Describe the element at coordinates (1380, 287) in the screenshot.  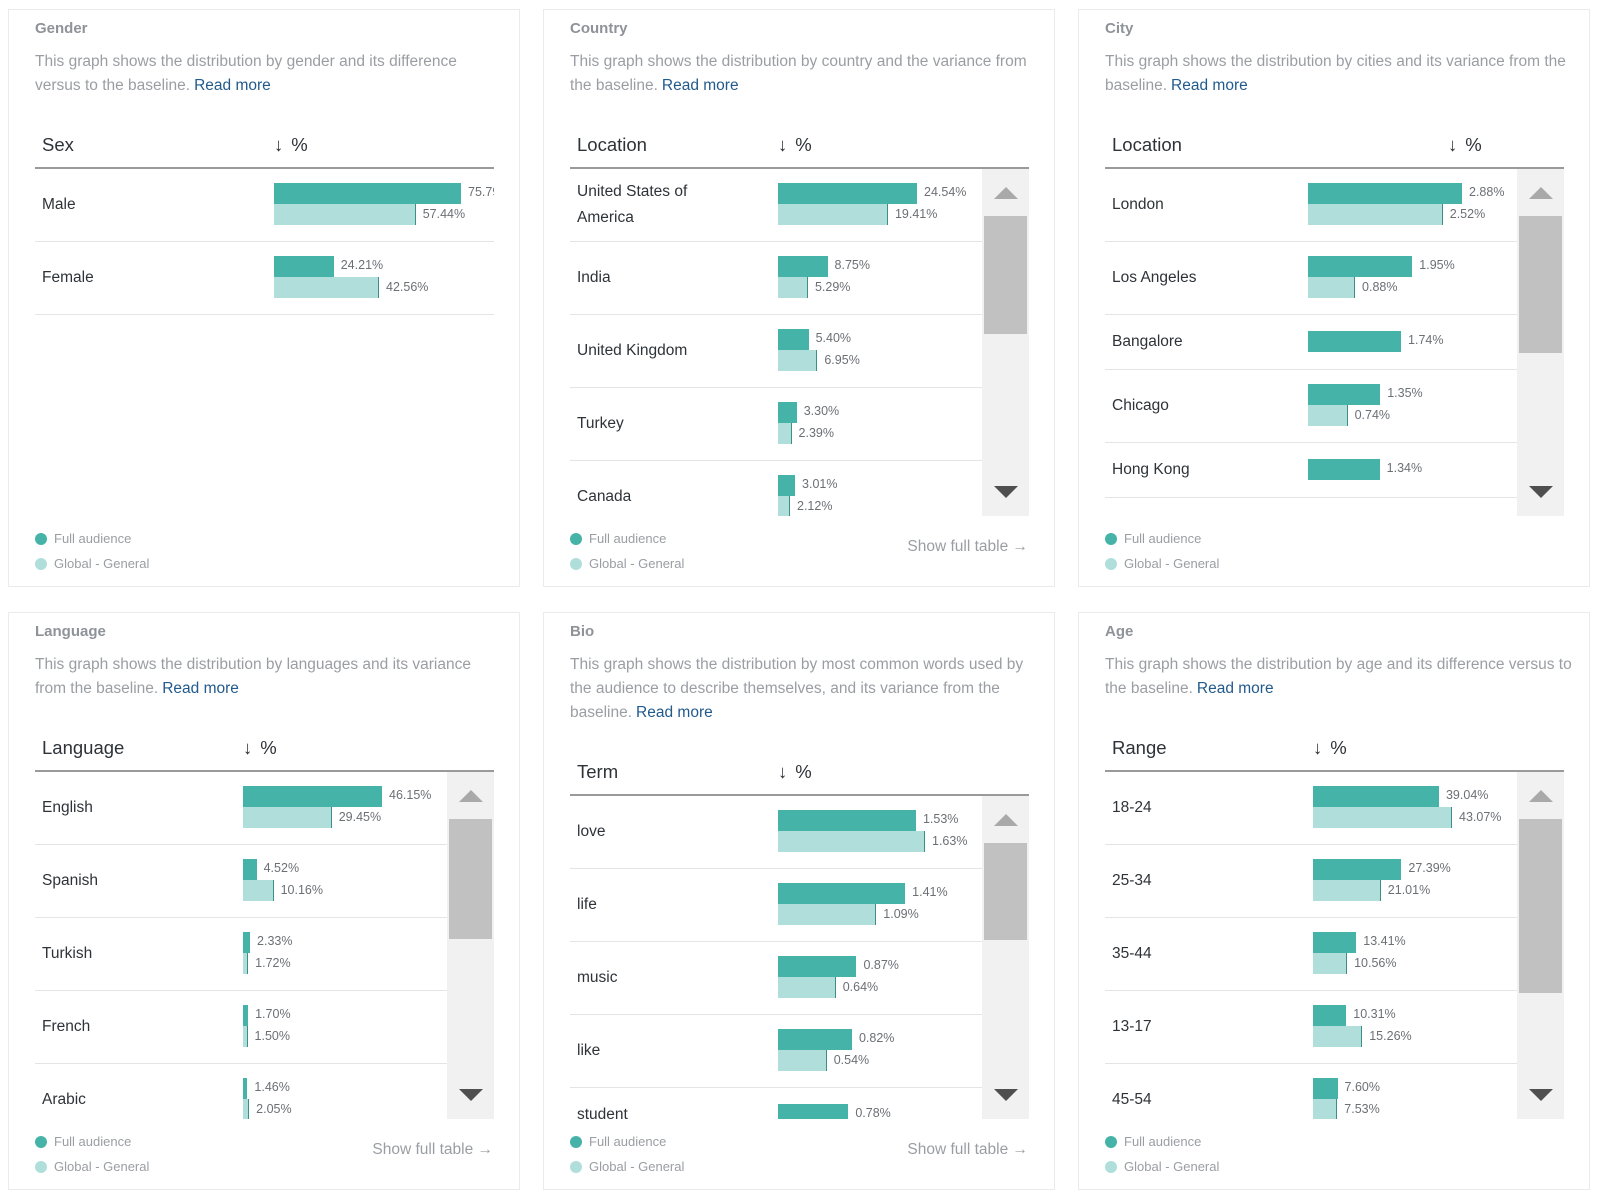
I see `global-baseline-value: 0.88%` at that location.